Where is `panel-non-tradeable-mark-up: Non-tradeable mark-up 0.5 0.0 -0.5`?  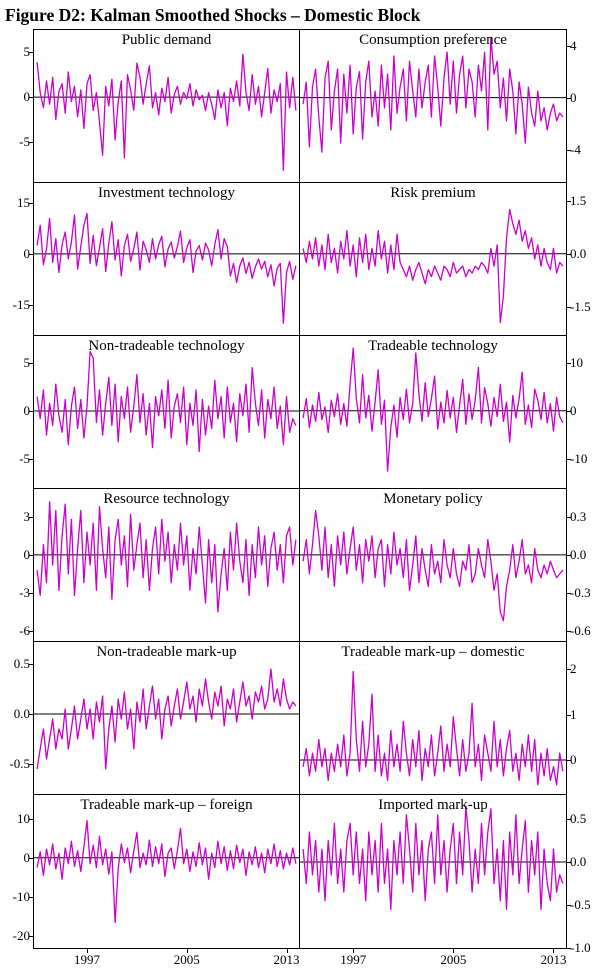
panel-non-tradeable-mark-up: Non-tradeable mark-up 0.5 0.0 -0.5 is located at coordinates (154, 718).